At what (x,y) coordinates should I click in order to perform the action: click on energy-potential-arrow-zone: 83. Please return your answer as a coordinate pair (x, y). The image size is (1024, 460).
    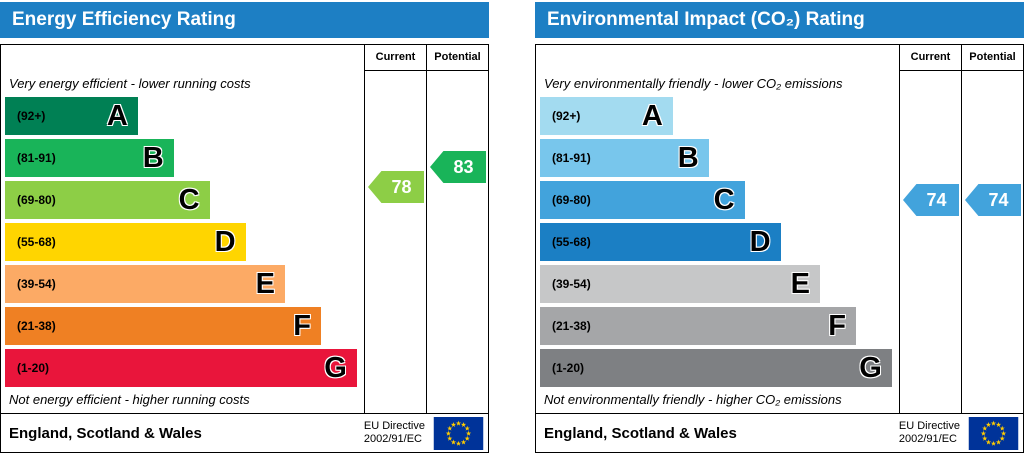
    Looking at the image, I should click on (457, 242).